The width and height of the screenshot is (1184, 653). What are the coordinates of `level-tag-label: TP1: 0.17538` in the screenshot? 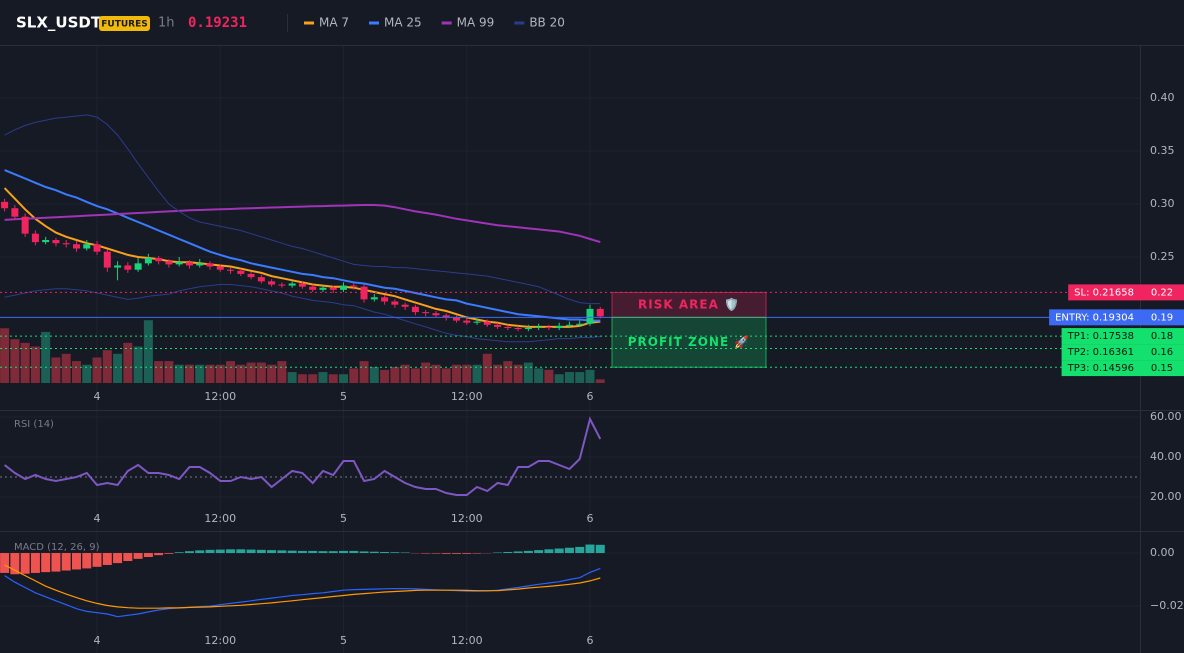 It's located at (1100, 336).